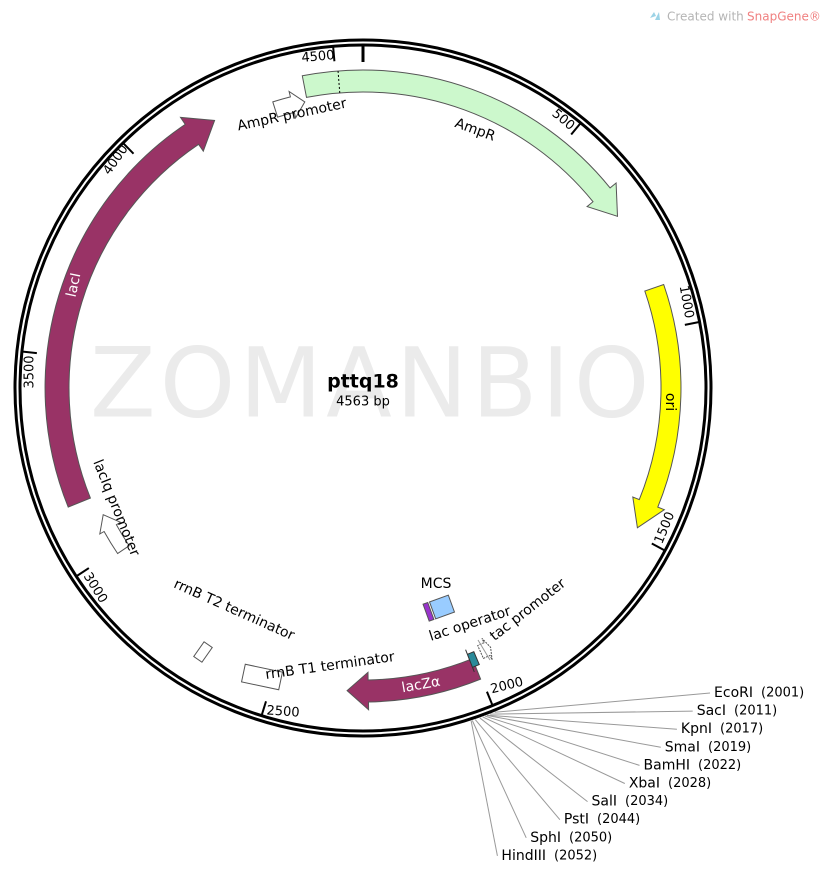  What do you see at coordinates (442, 607) in the screenshot?
I see `feature-mcs` at bounding box center [442, 607].